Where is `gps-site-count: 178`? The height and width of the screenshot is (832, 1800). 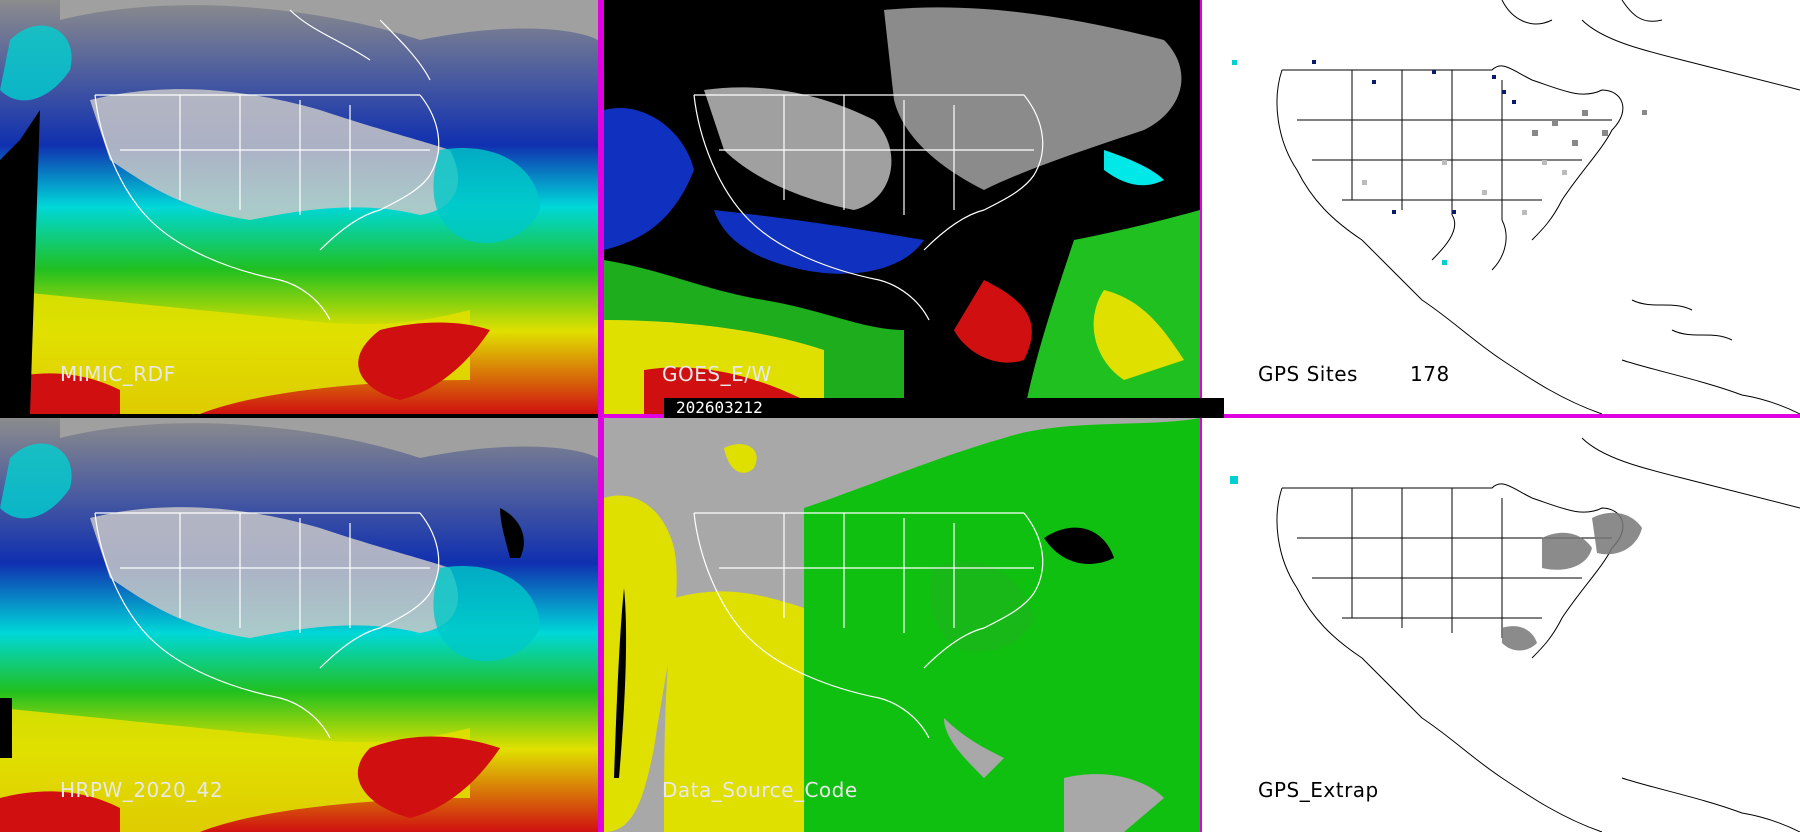 gps-site-count: 178 is located at coordinates (1430, 374).